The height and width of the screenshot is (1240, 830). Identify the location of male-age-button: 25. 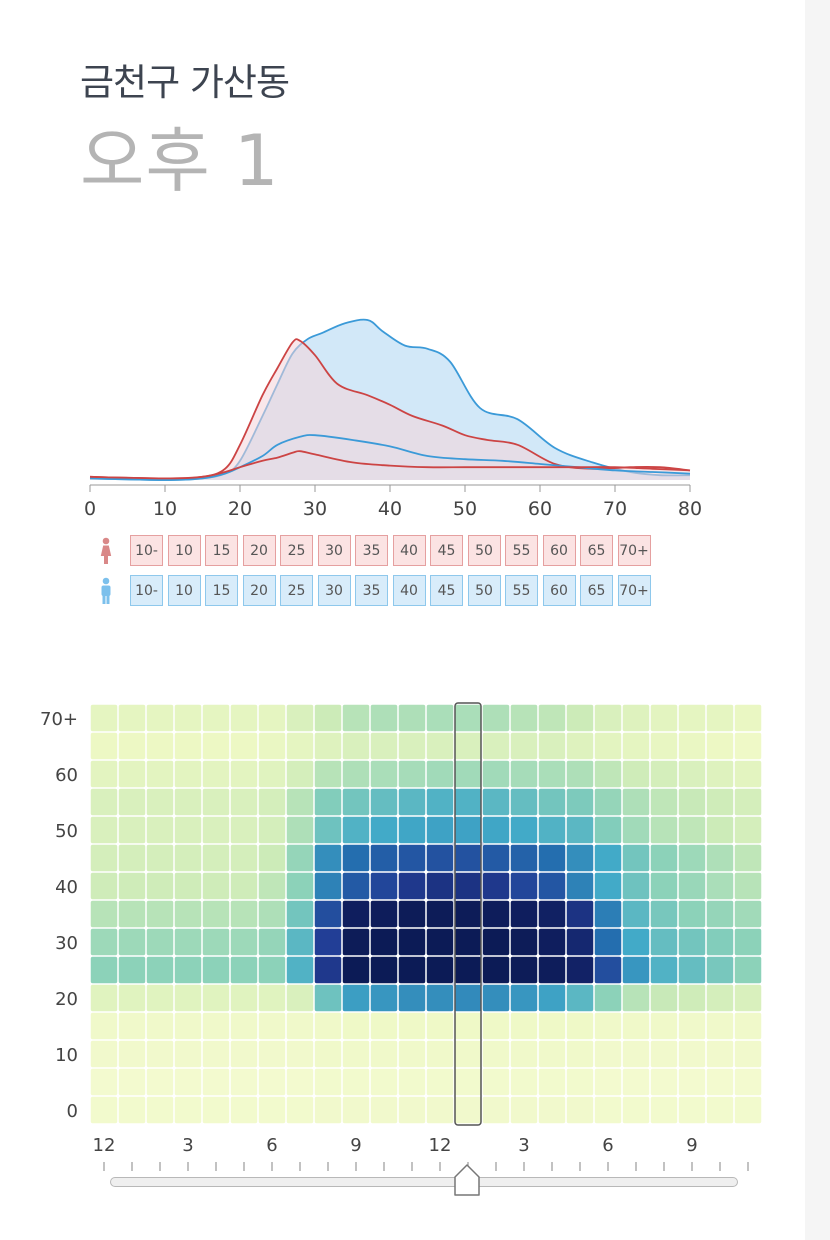
(296, 590).